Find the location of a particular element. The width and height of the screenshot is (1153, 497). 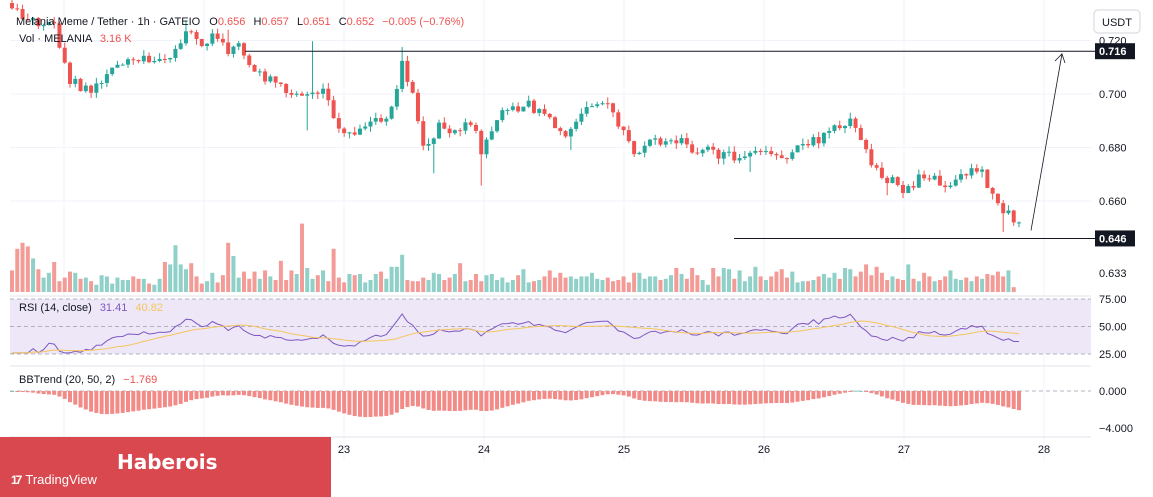

arrow-line is located at coordinates (1046, 142).